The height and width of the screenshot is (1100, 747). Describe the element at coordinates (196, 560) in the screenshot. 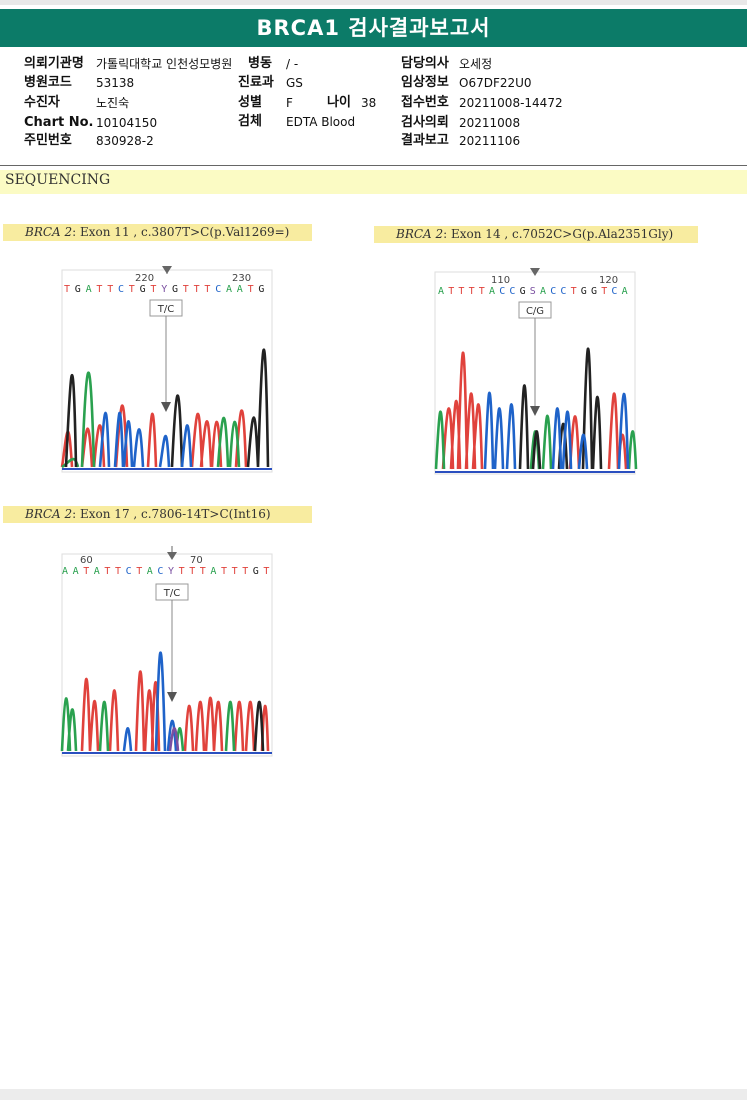

I see `position-tick-right: 70` at that location.